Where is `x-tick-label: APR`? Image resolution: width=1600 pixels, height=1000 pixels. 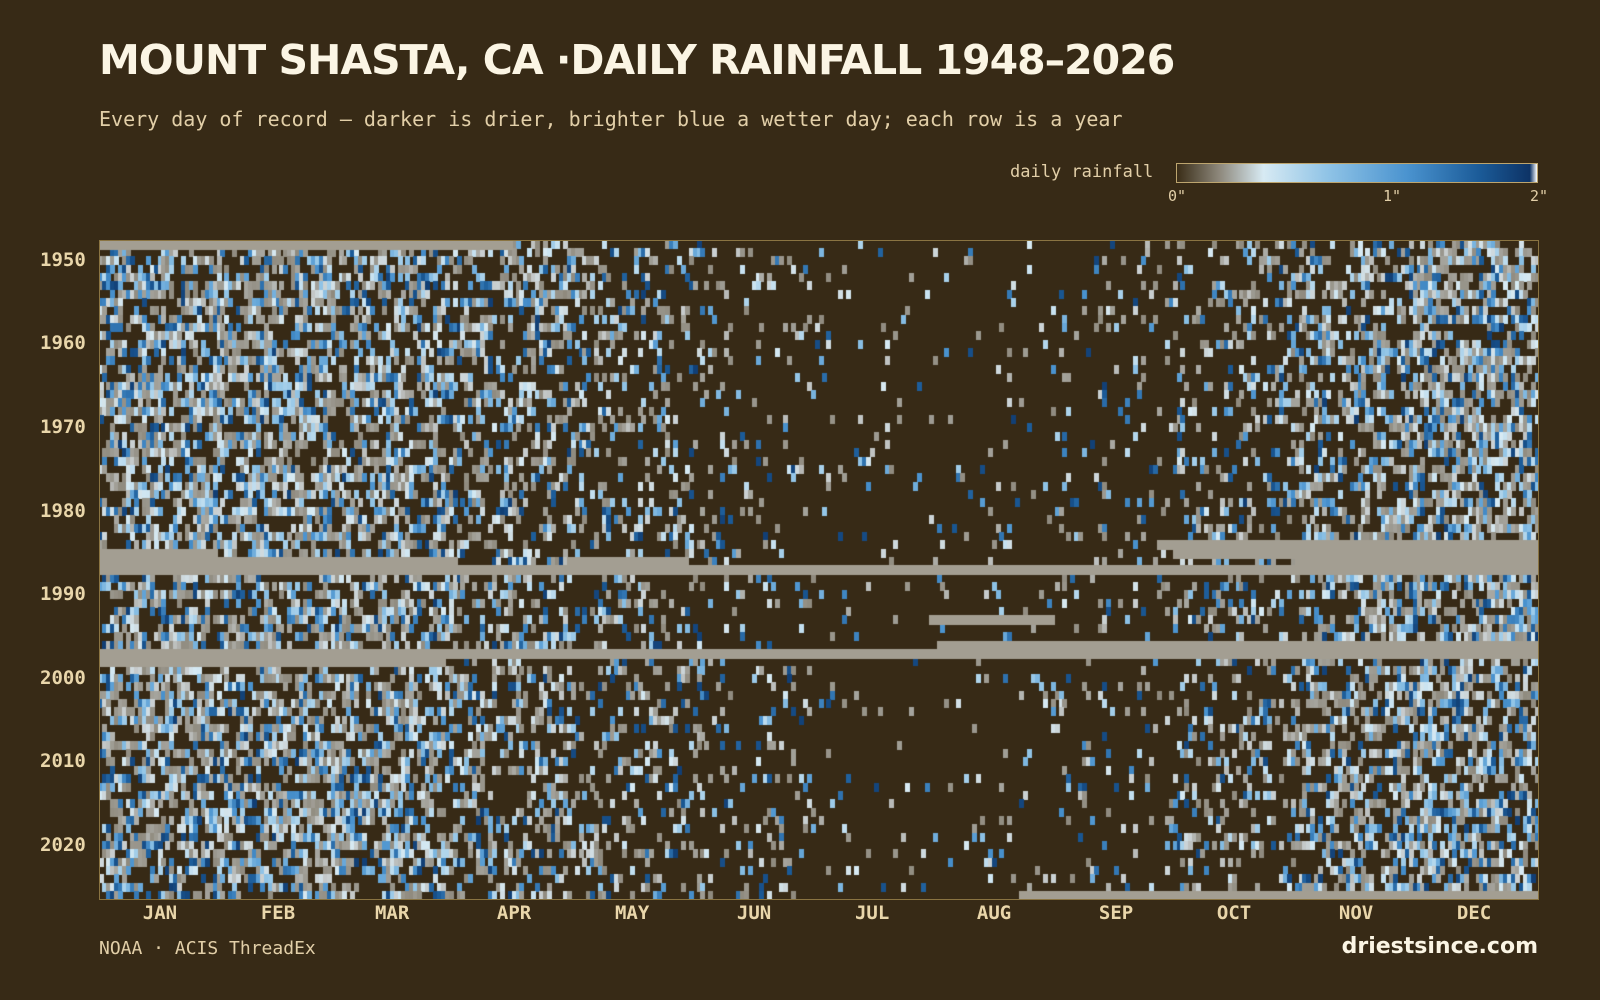 x-tick-label: APR is located at coordinates (514, 913).